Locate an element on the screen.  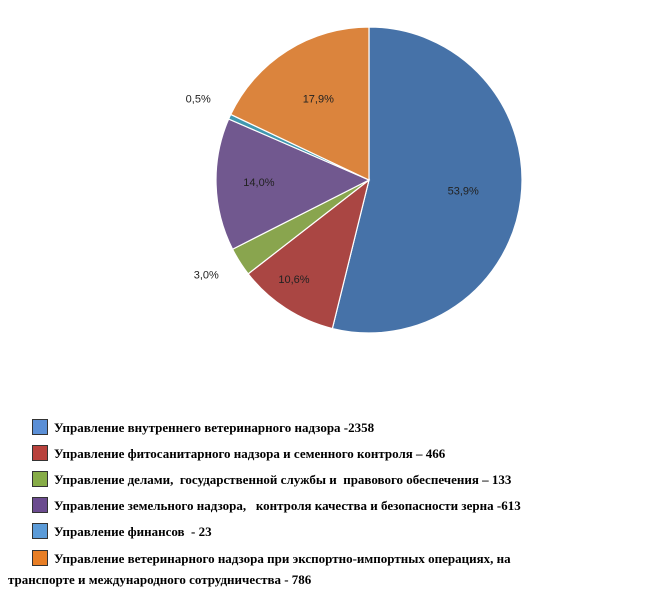
legend-swatch-land-supervision is located at coordinates (40, 505).